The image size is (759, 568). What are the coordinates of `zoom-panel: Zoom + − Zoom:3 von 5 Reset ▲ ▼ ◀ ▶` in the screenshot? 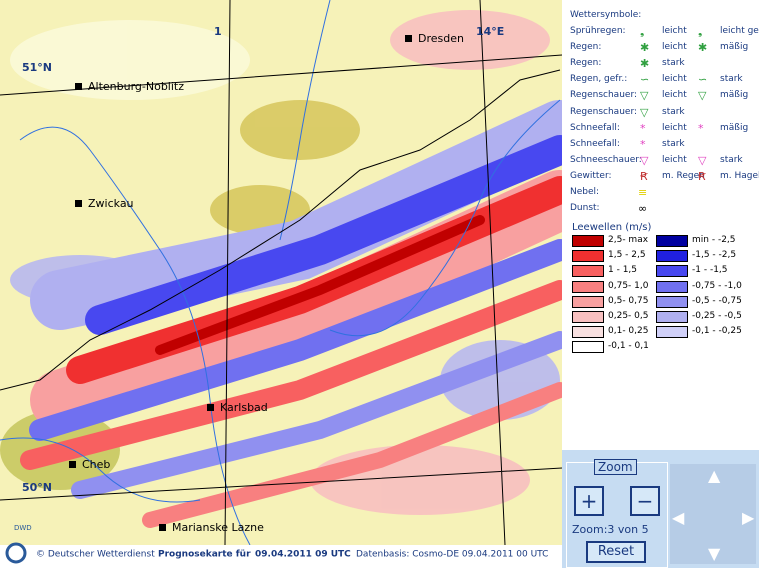 It's located at (660, 509).